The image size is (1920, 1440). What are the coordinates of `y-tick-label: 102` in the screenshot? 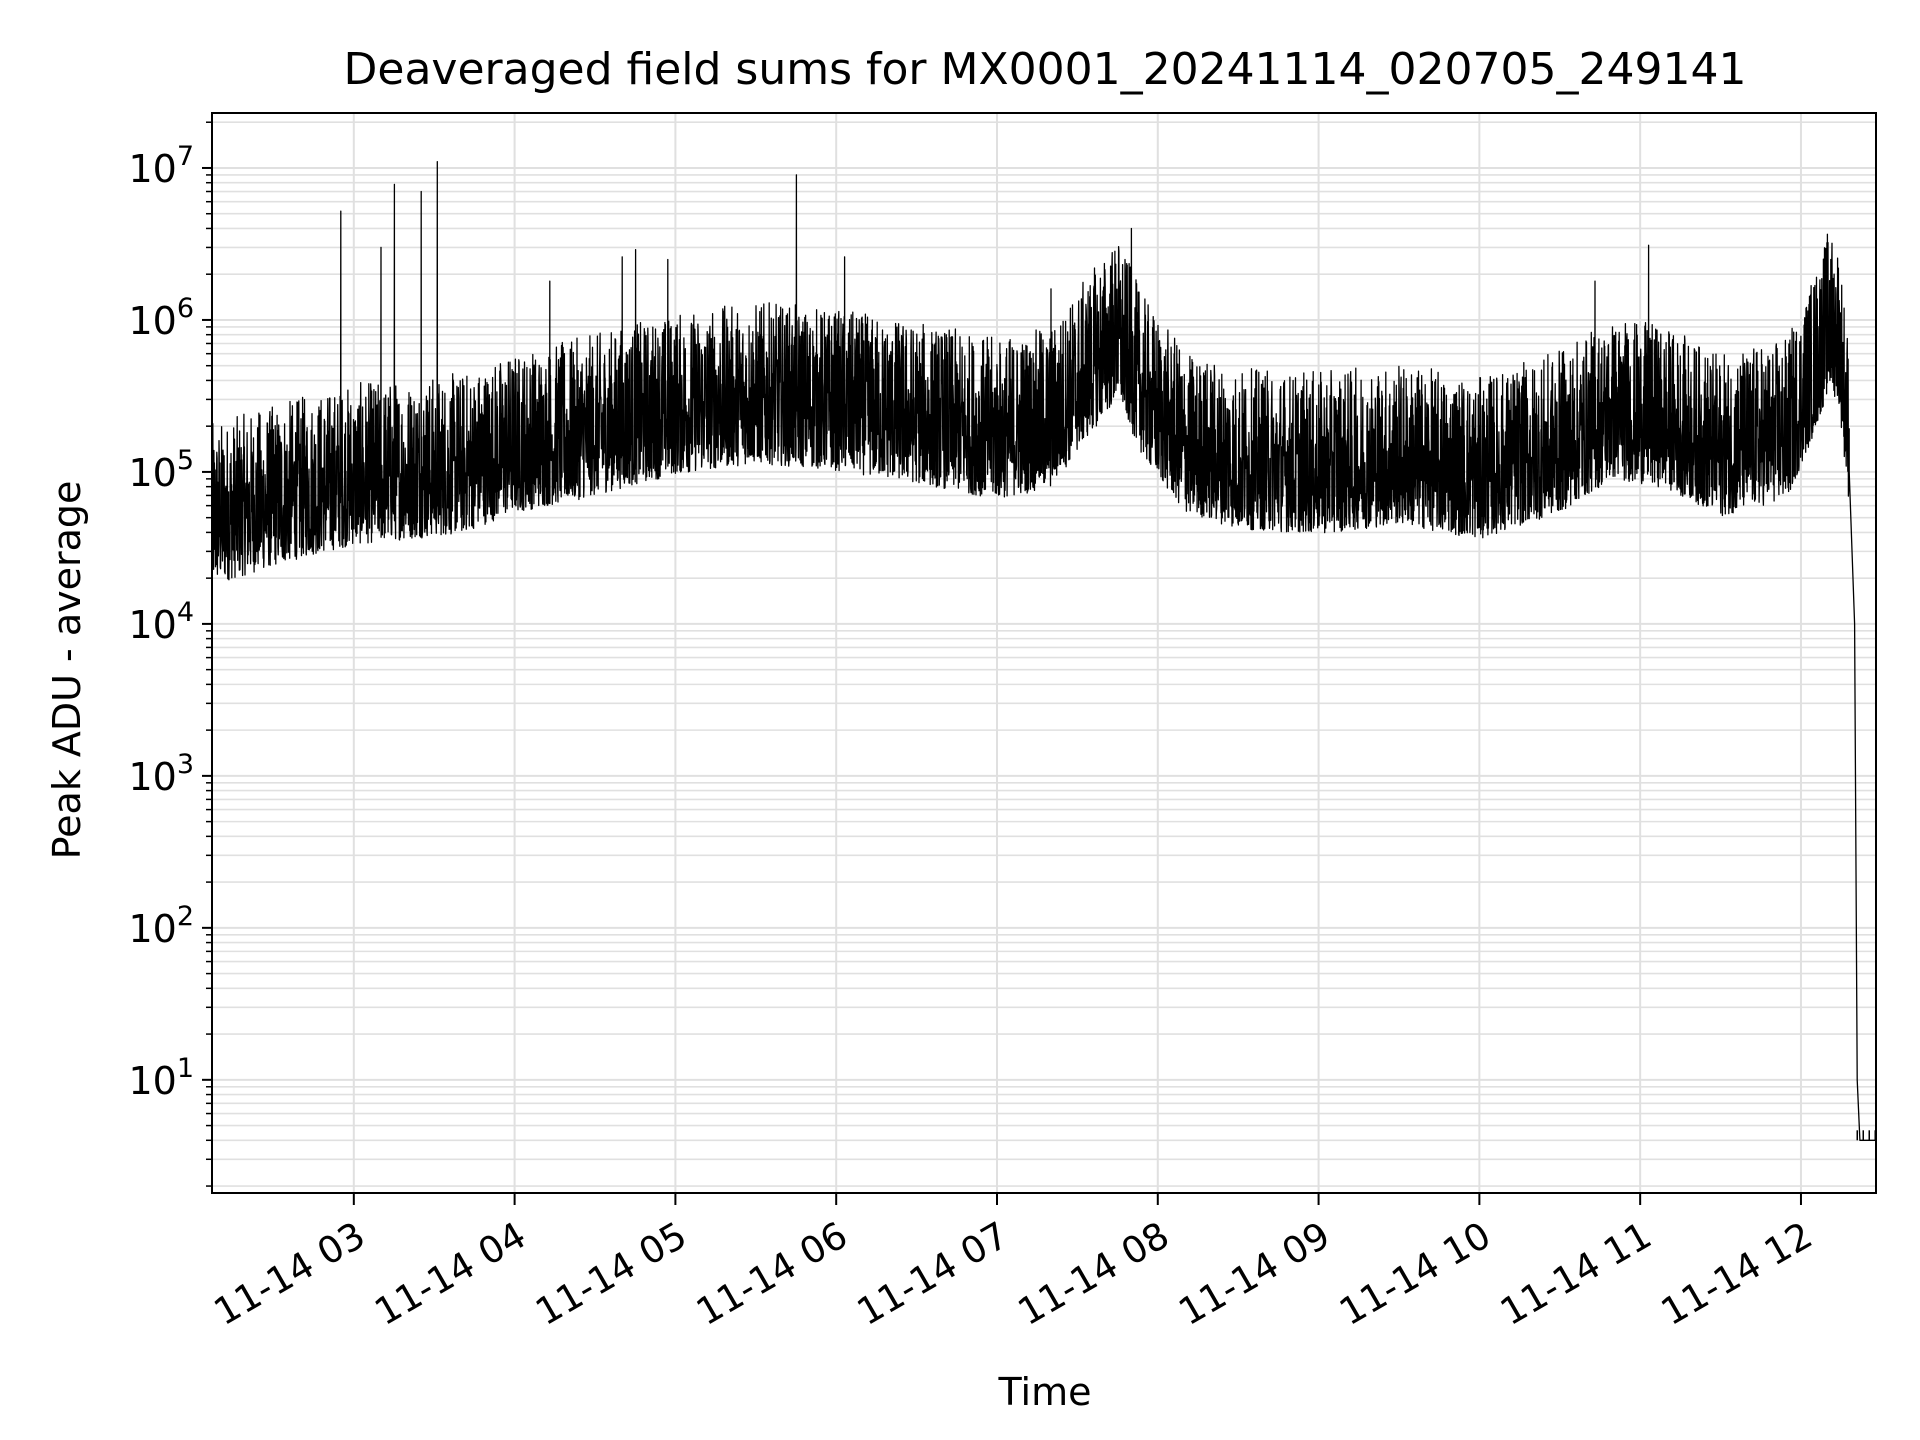 It's located at (161, 926).